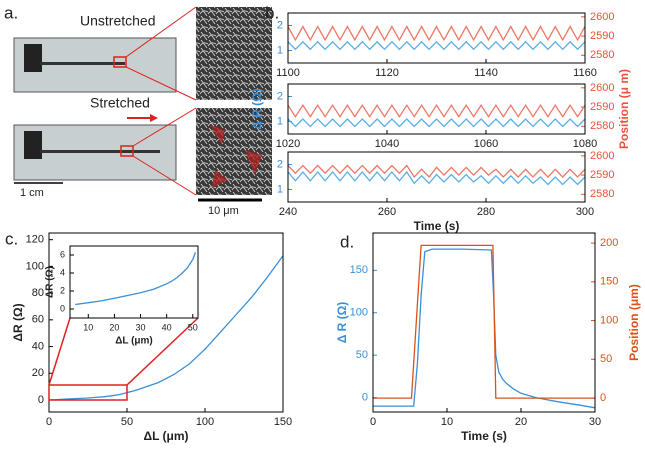 Image resolution: width=645 pixels, height=451 pixels. I want to click on y-tick-label: 20, so click(38, 373).